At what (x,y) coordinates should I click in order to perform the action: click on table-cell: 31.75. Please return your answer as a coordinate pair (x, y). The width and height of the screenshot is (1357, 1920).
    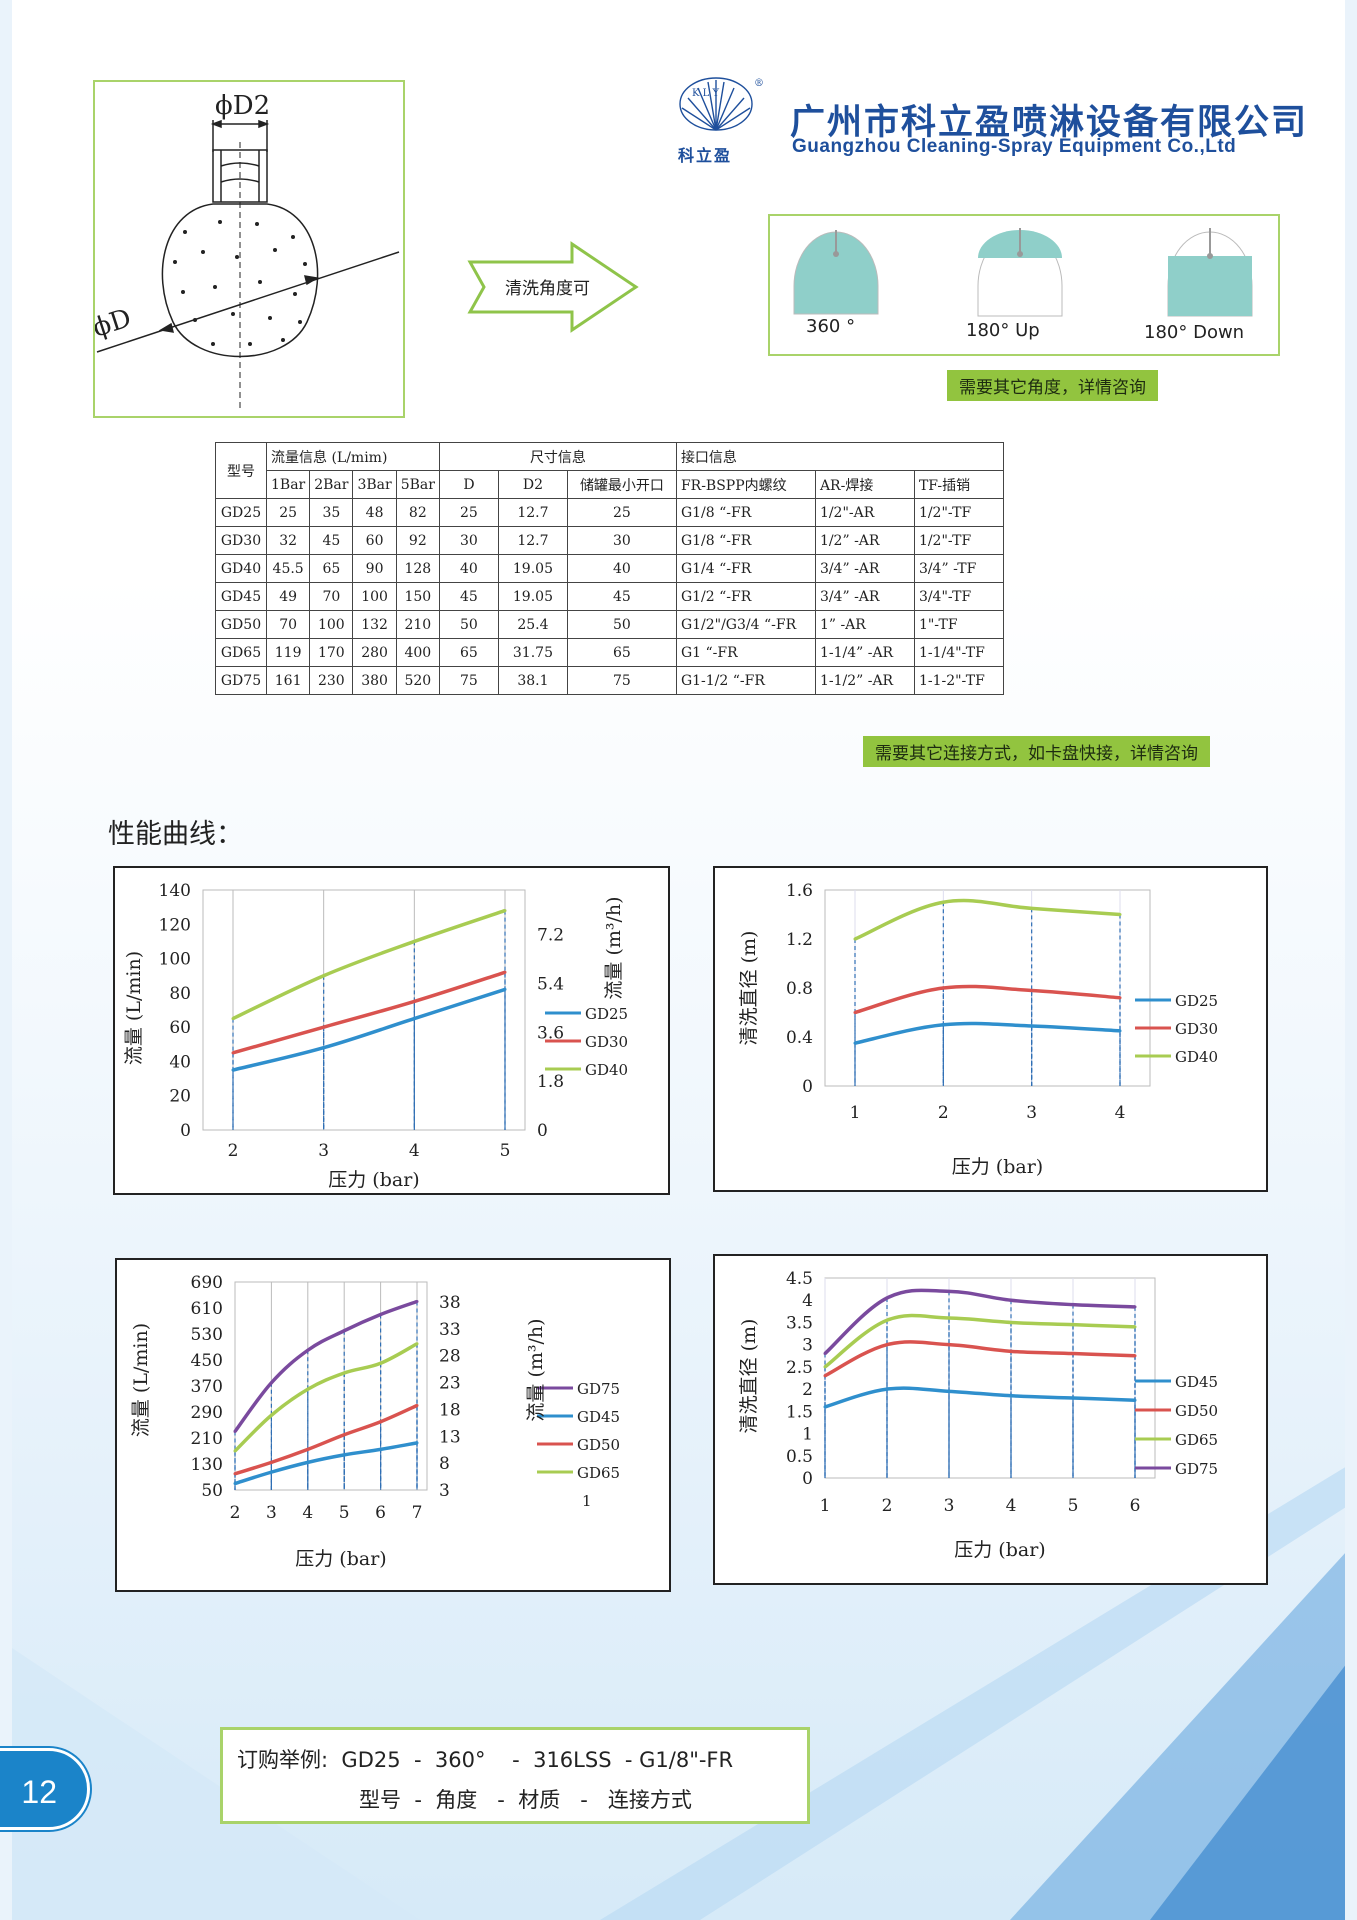
    Looking at the image, I should click on (532, 652).